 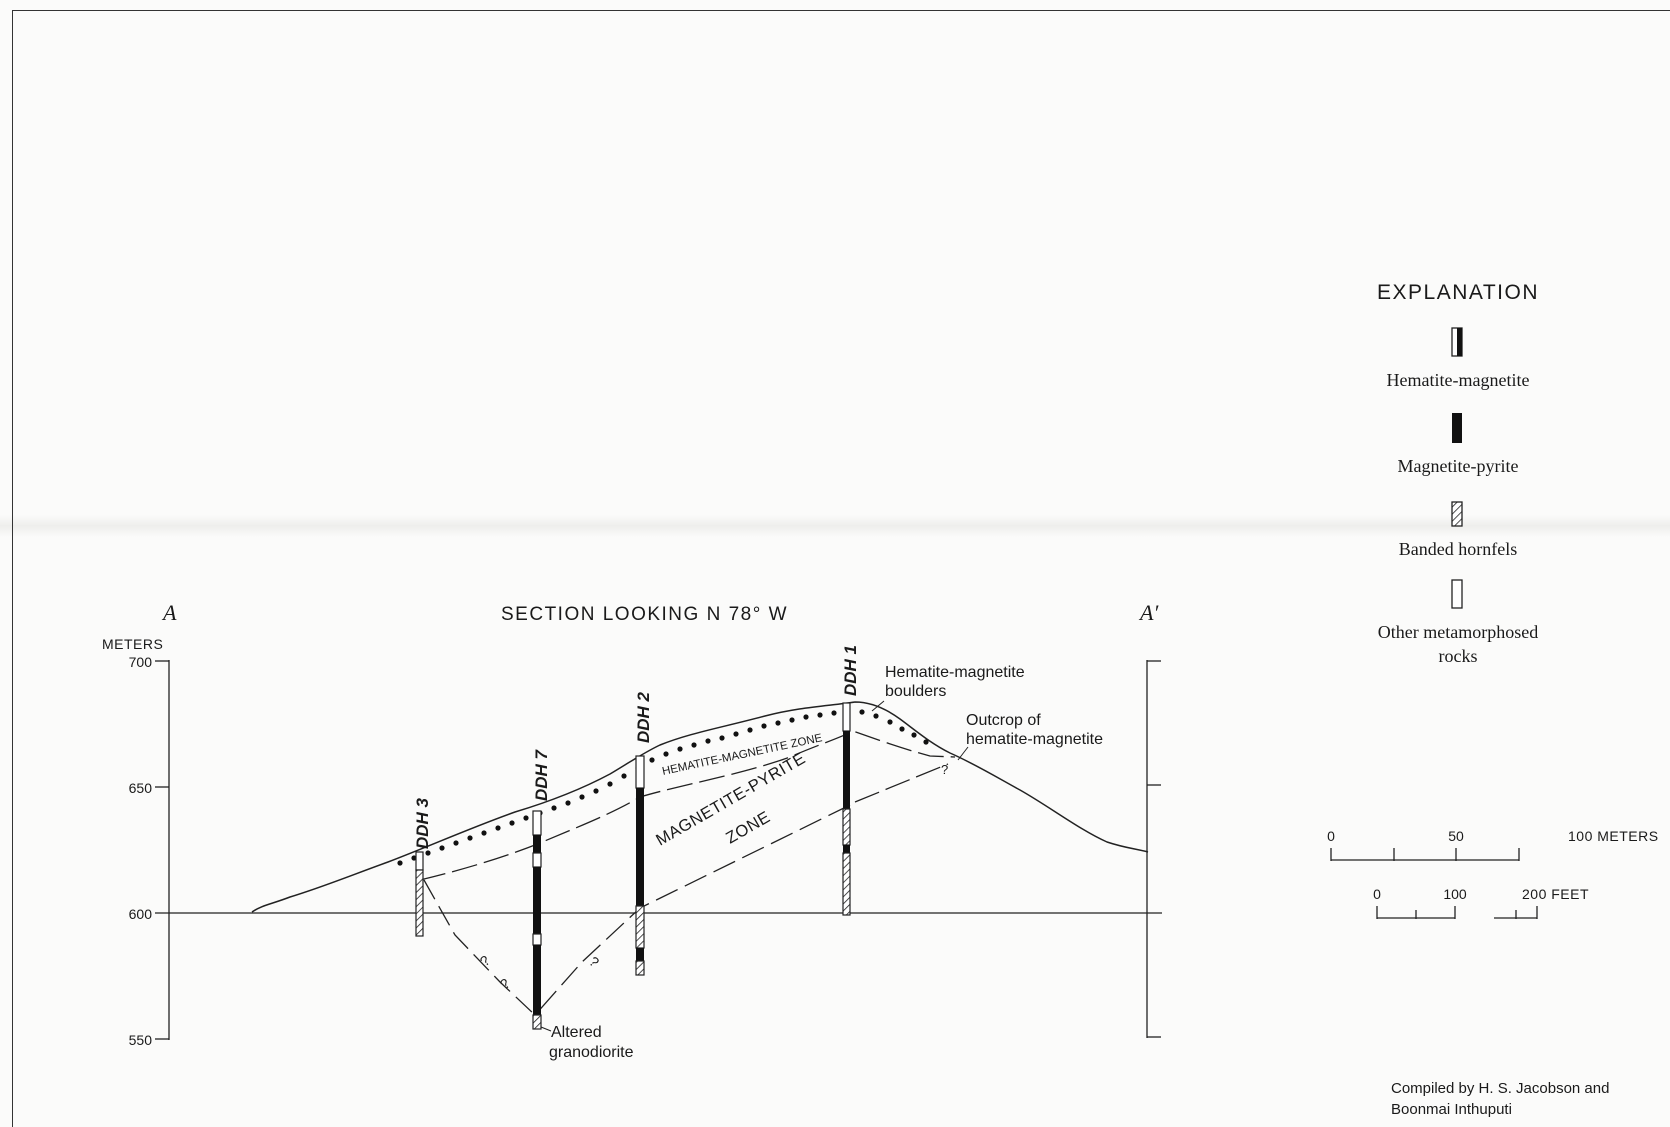 I want to click on magnetite-zone-lower-contact, so click(x=692, y=910).